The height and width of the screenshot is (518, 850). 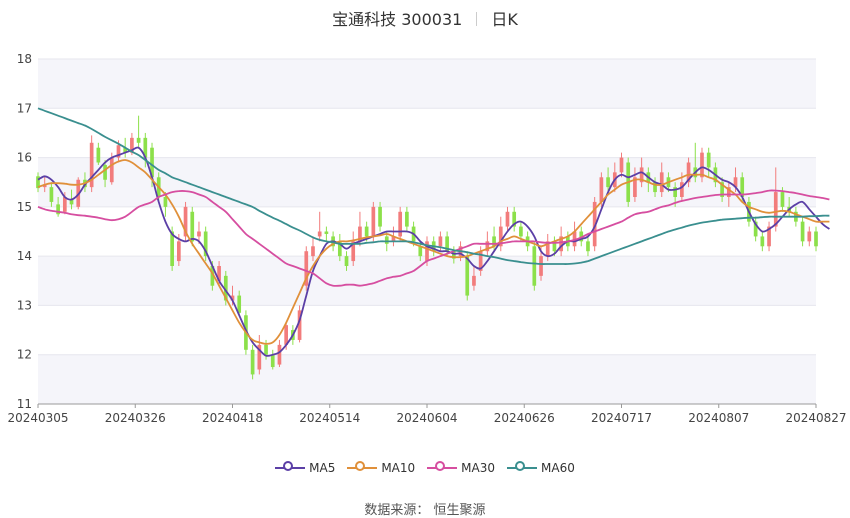 What do you see at coordinates (621, 418) in the screenshot?
I see `x-tick-label: 20240717` at bounding box center [621, 418].